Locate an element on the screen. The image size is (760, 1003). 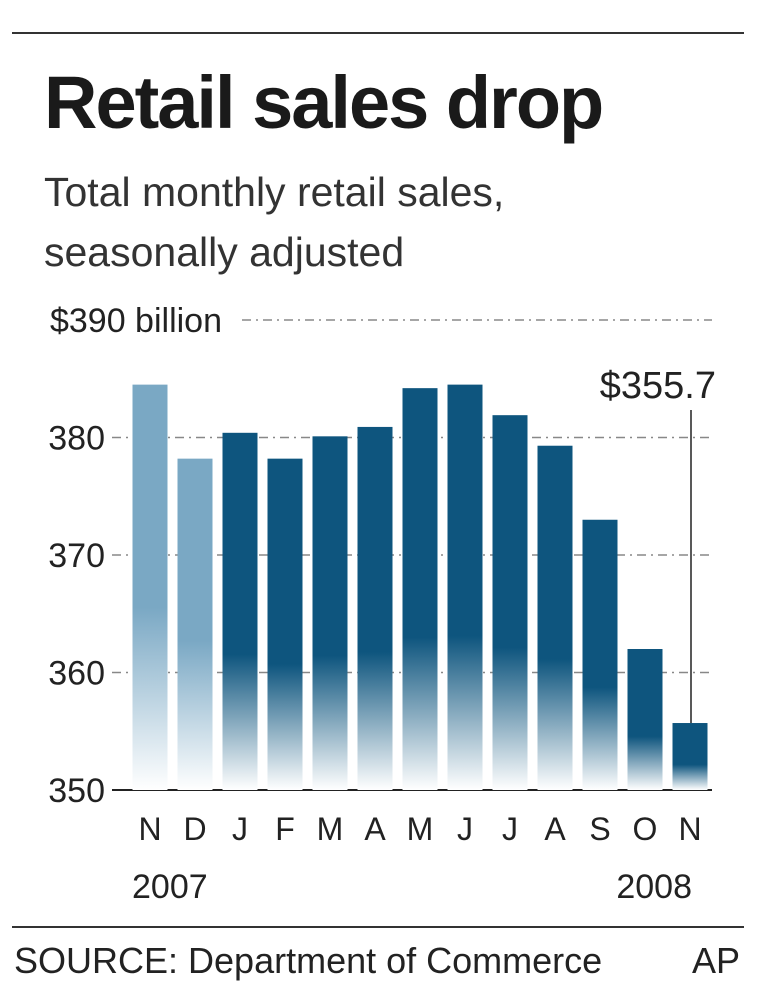
top-rule is located at coordinates (378, 33).